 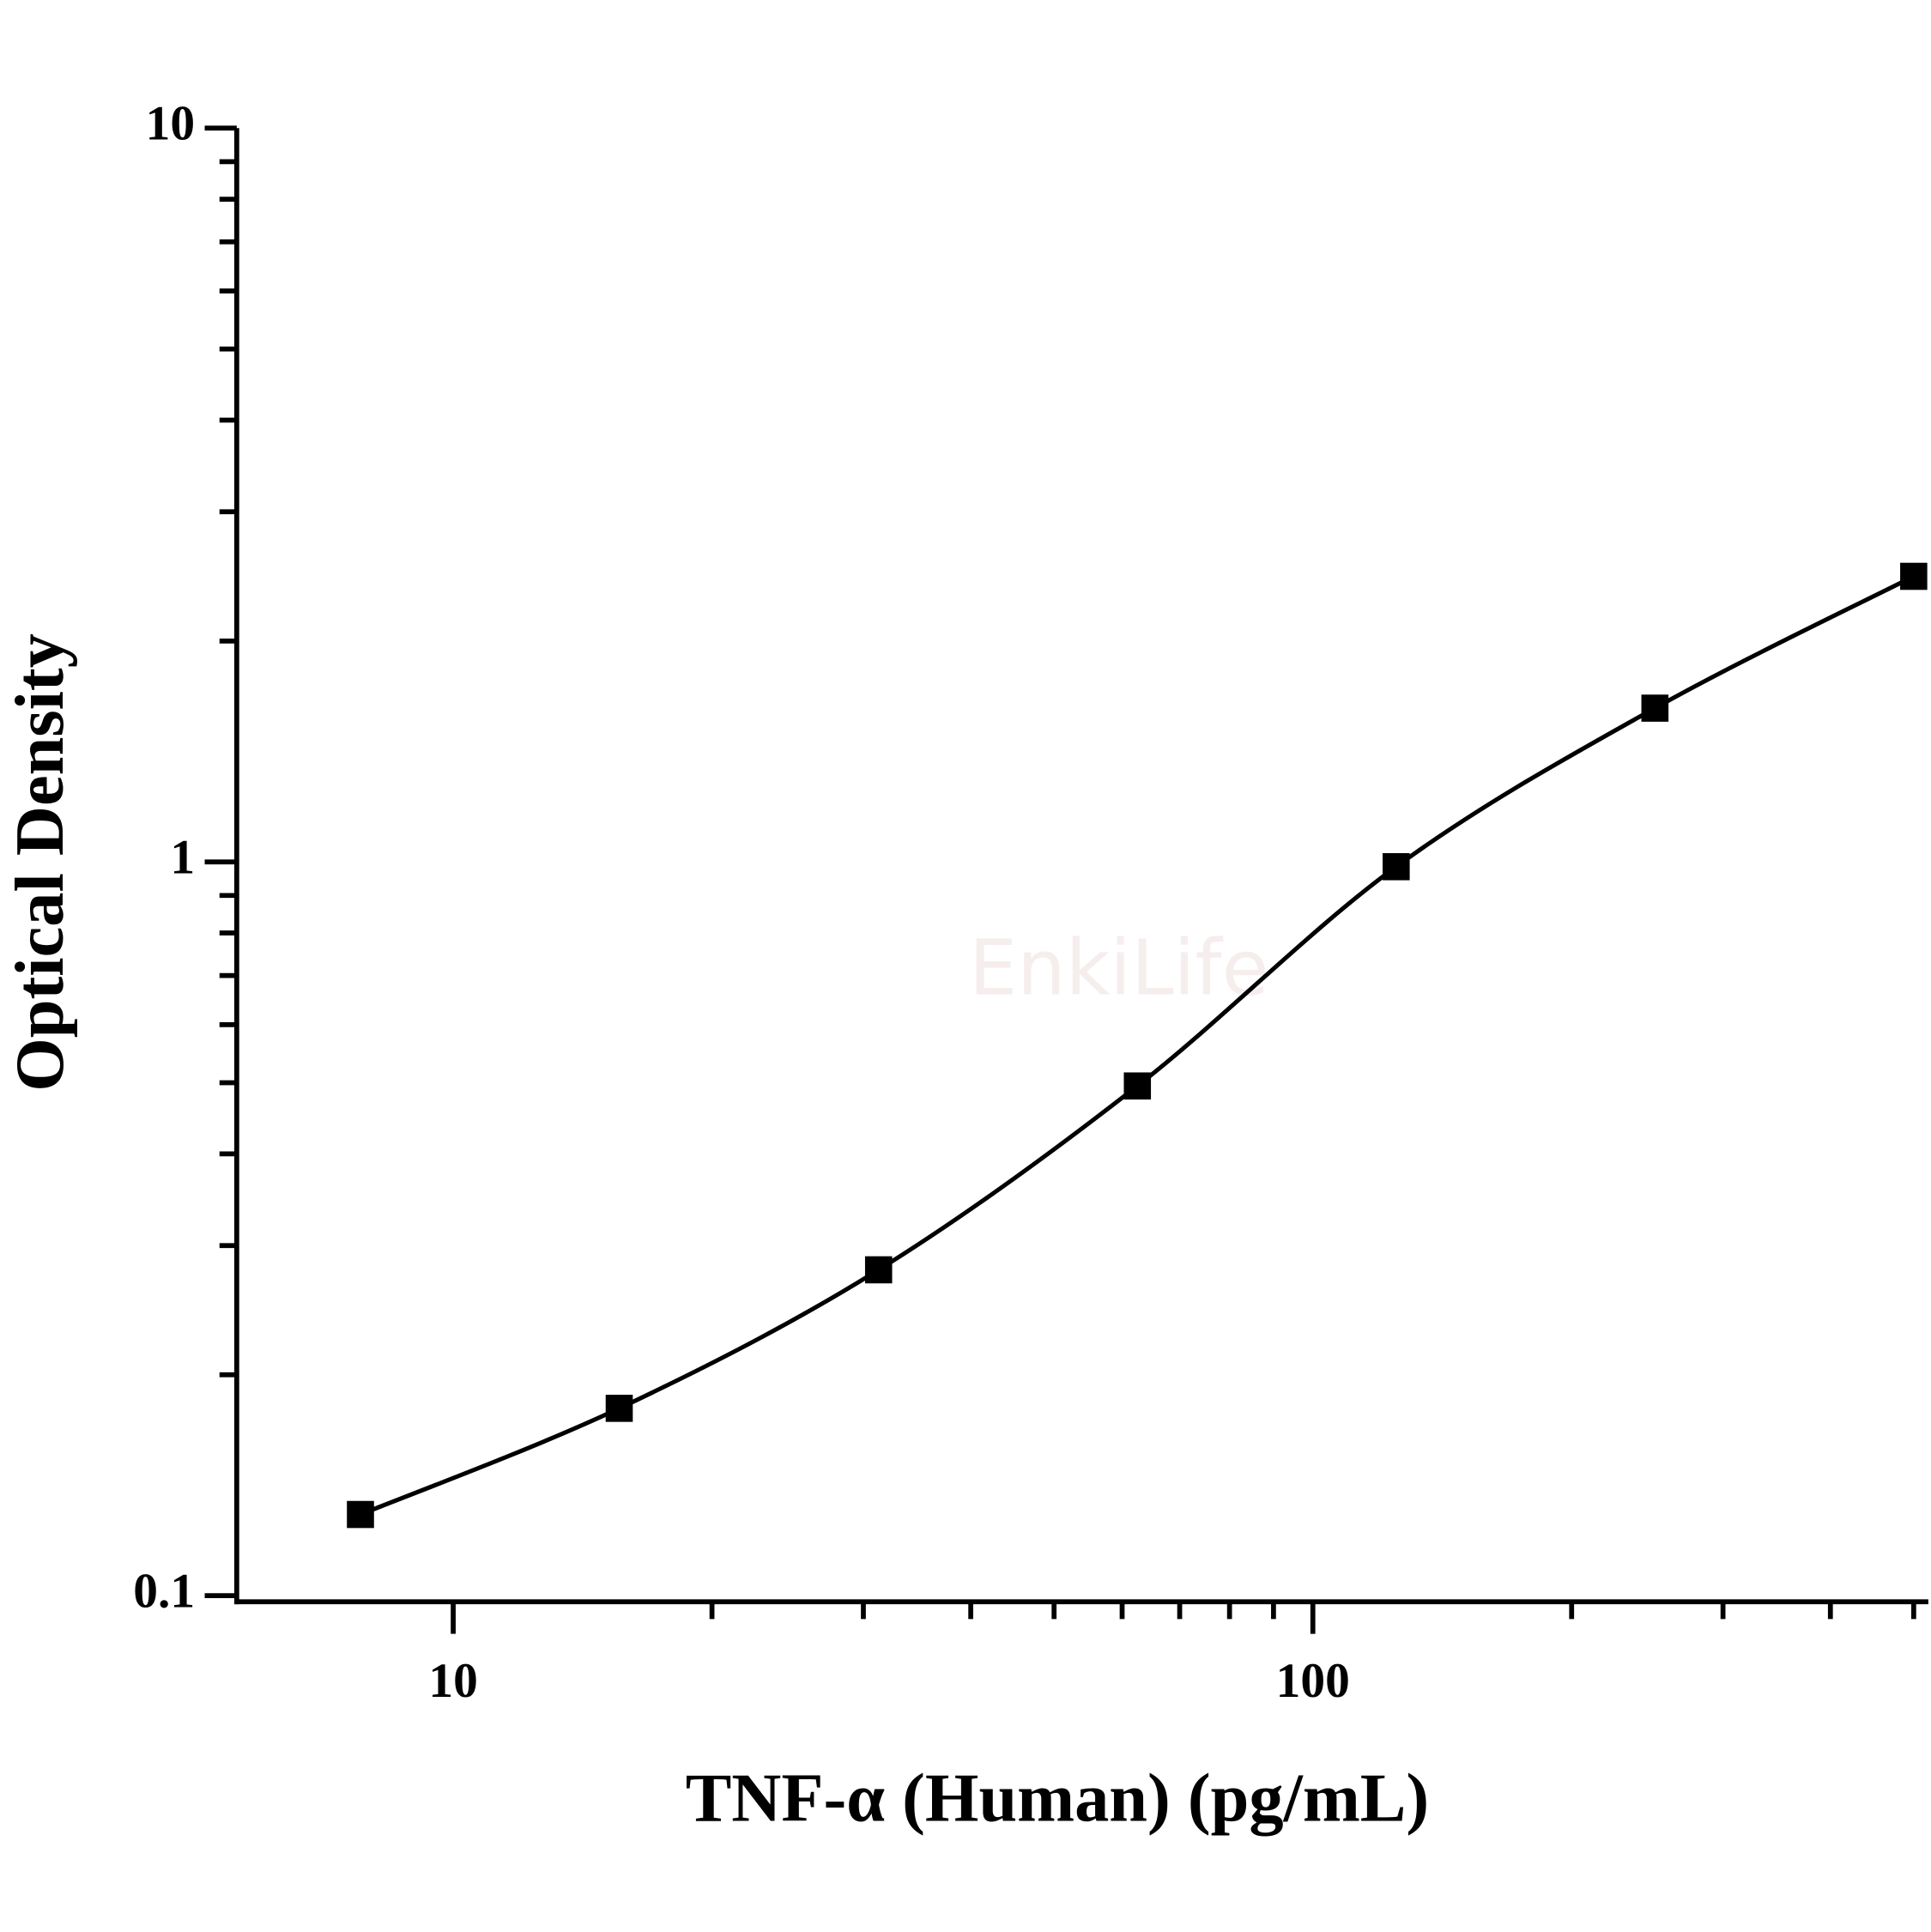 What do you see at coordinates (164, 1591) in the screenshot?
I see `y-tick-label: 0.1` at bounding box center [164, 1591].